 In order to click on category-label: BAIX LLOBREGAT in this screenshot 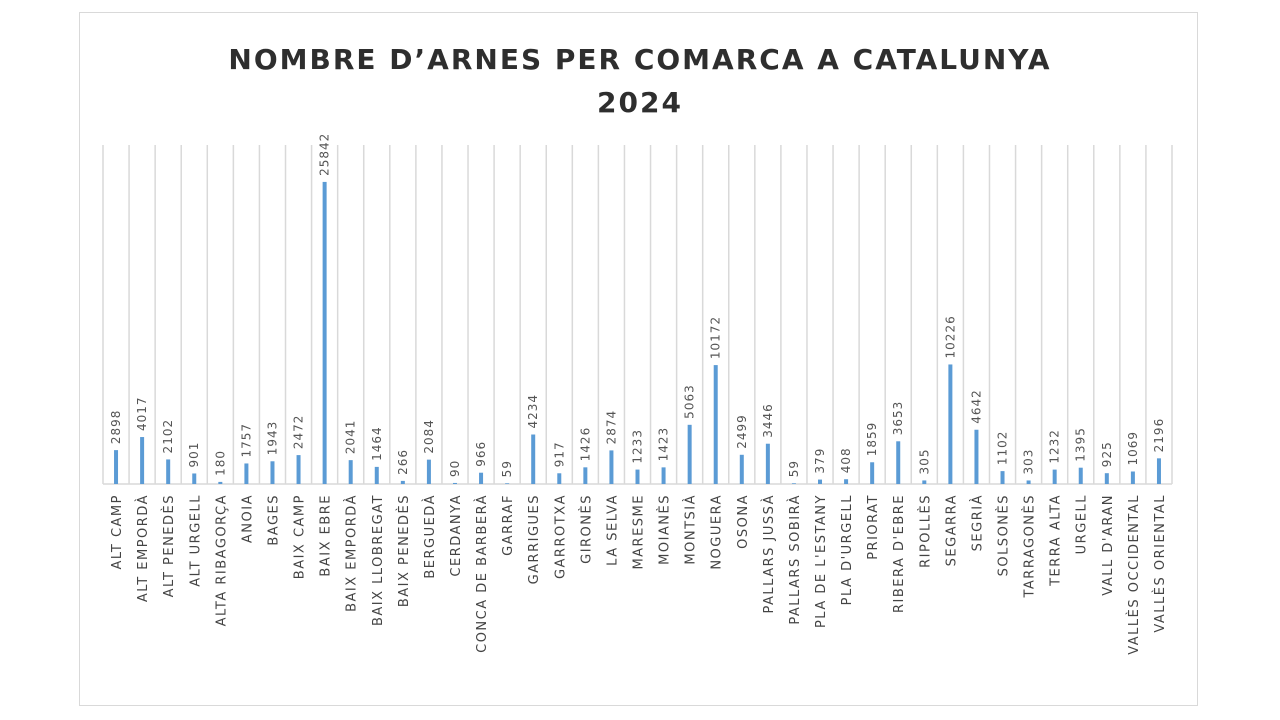, I will do `click(378, 560)`.